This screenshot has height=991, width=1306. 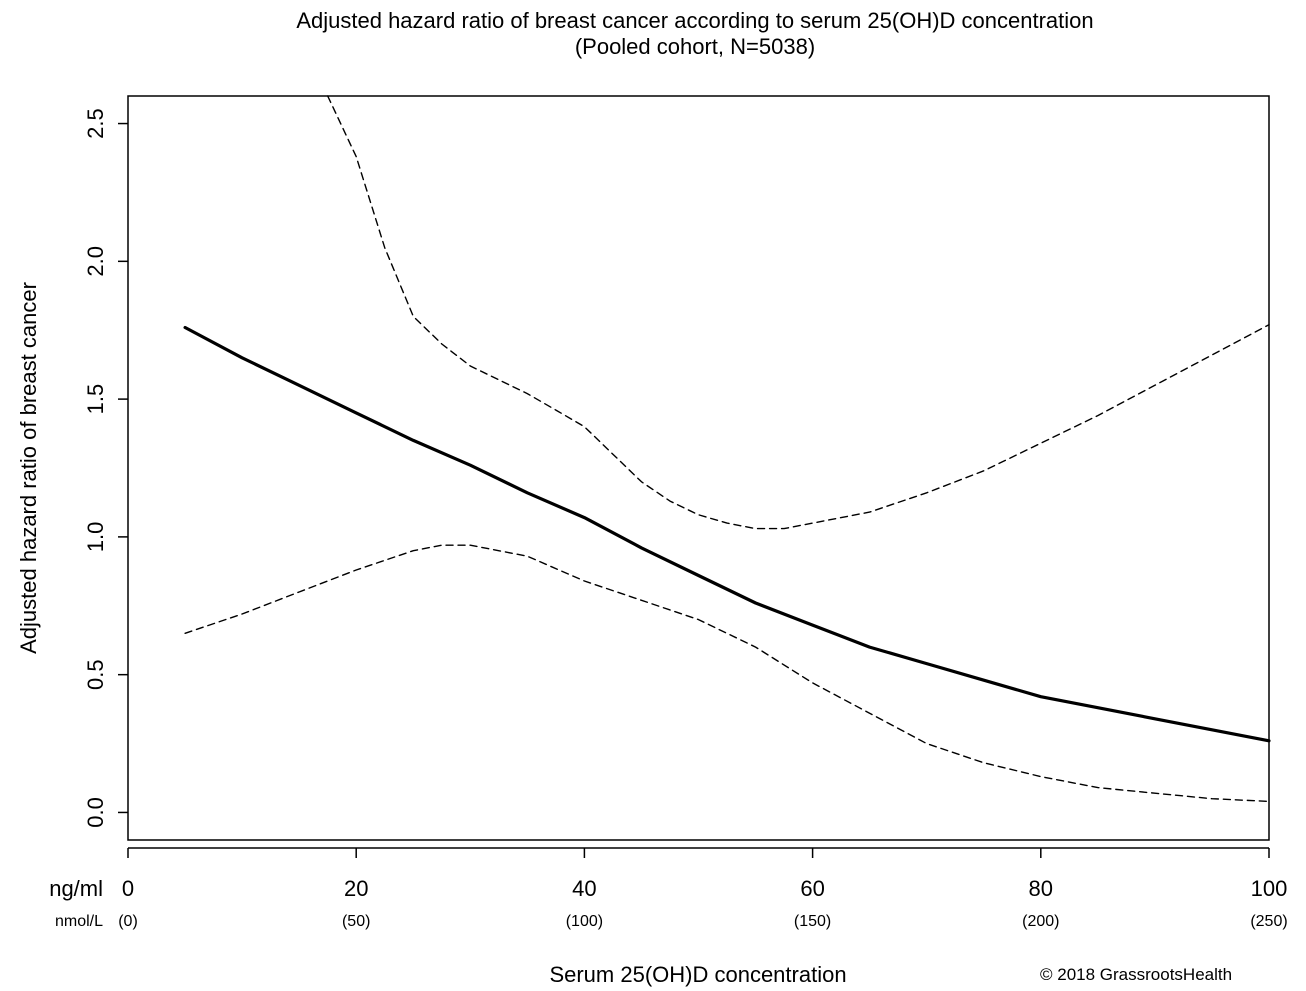 What do you see at coordinates (356, 888) in the screenshot?
I see `x-tick-label: 20` at bounding box center [356, 888].